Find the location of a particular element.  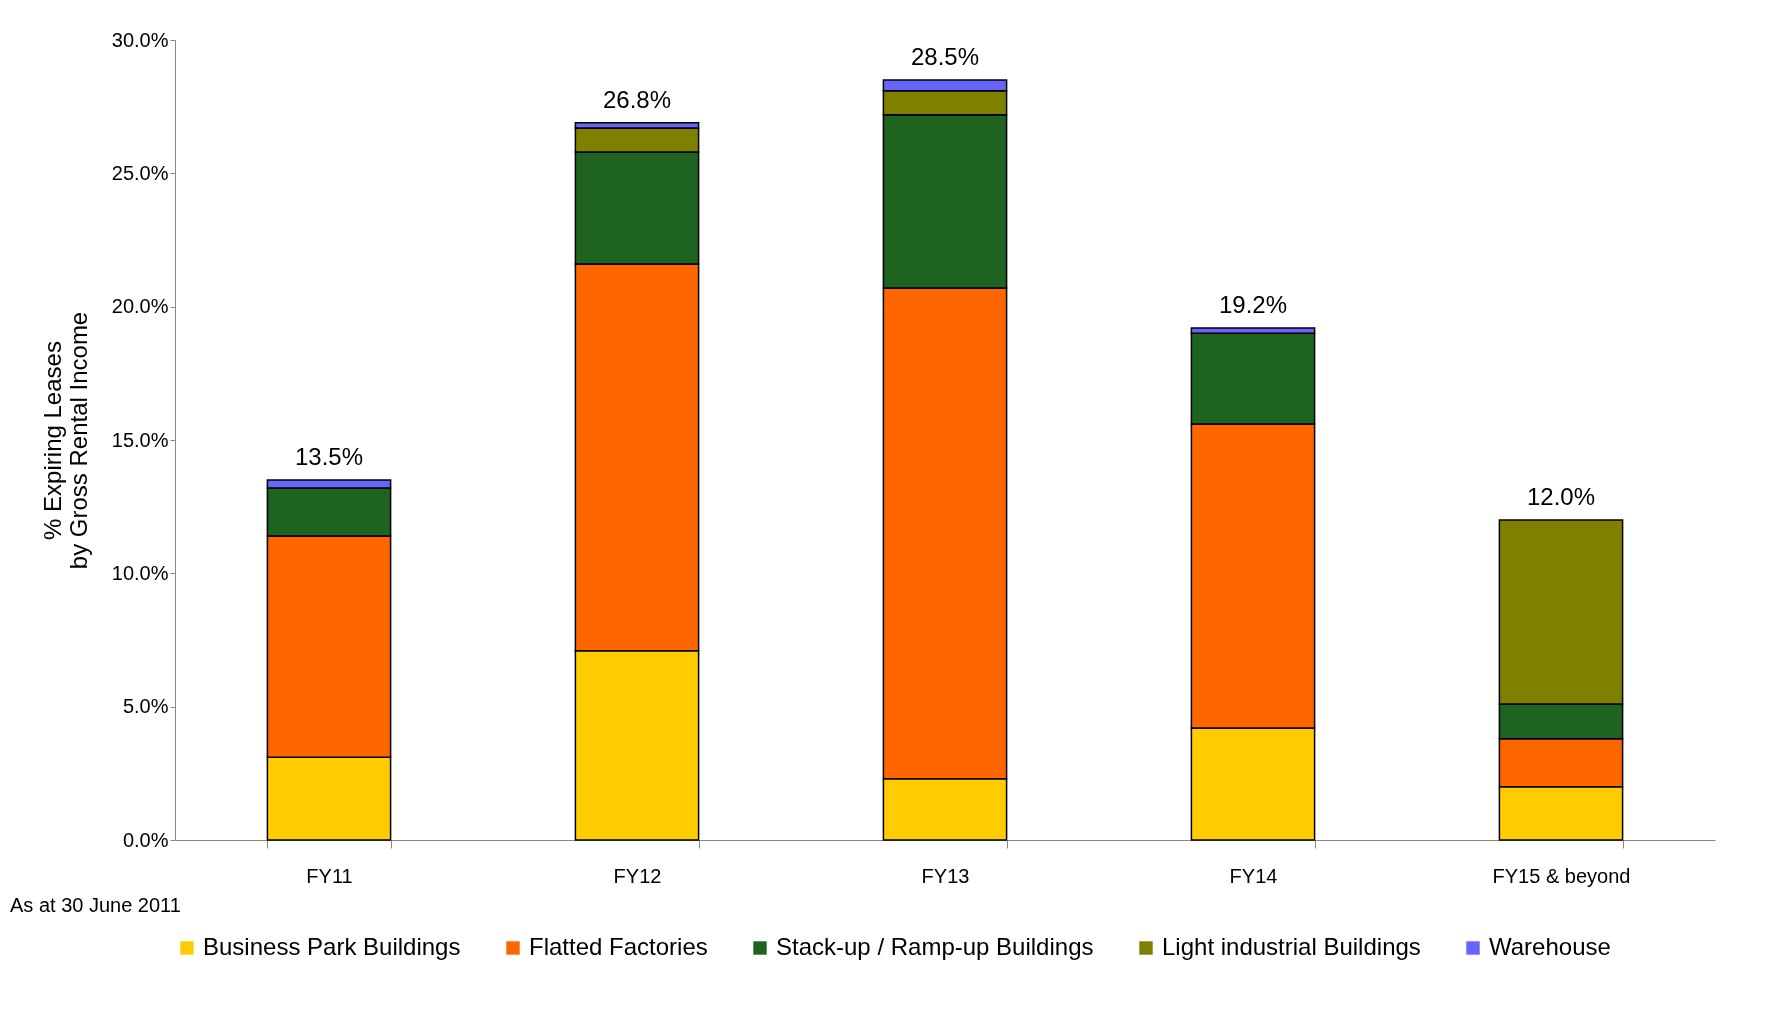

x-tick-label: FY13 is located at coordinates (945, 875).